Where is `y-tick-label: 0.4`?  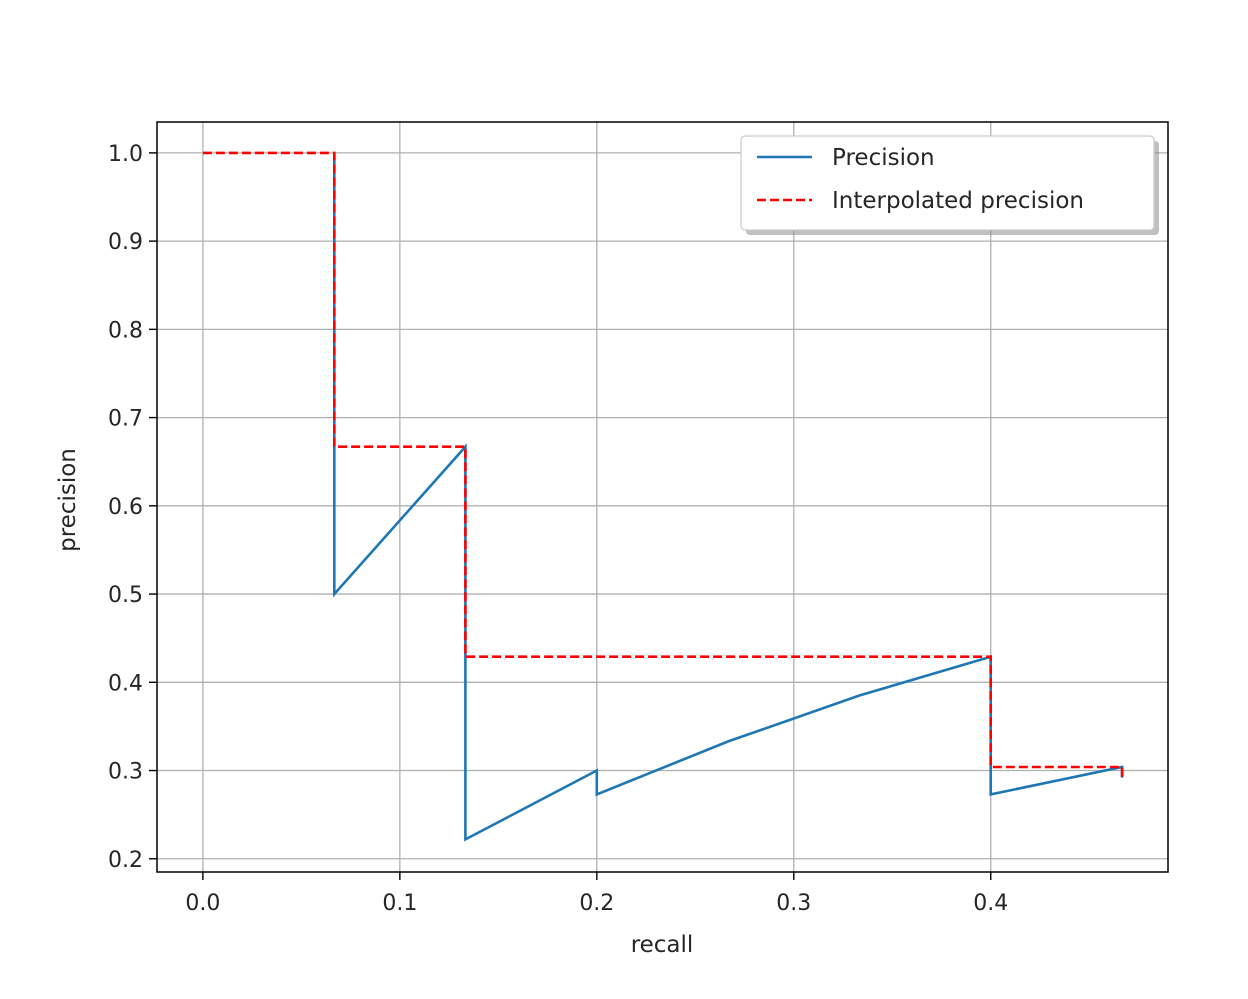 y-tick-label: 0.4 is located at coordinates (125, 683).